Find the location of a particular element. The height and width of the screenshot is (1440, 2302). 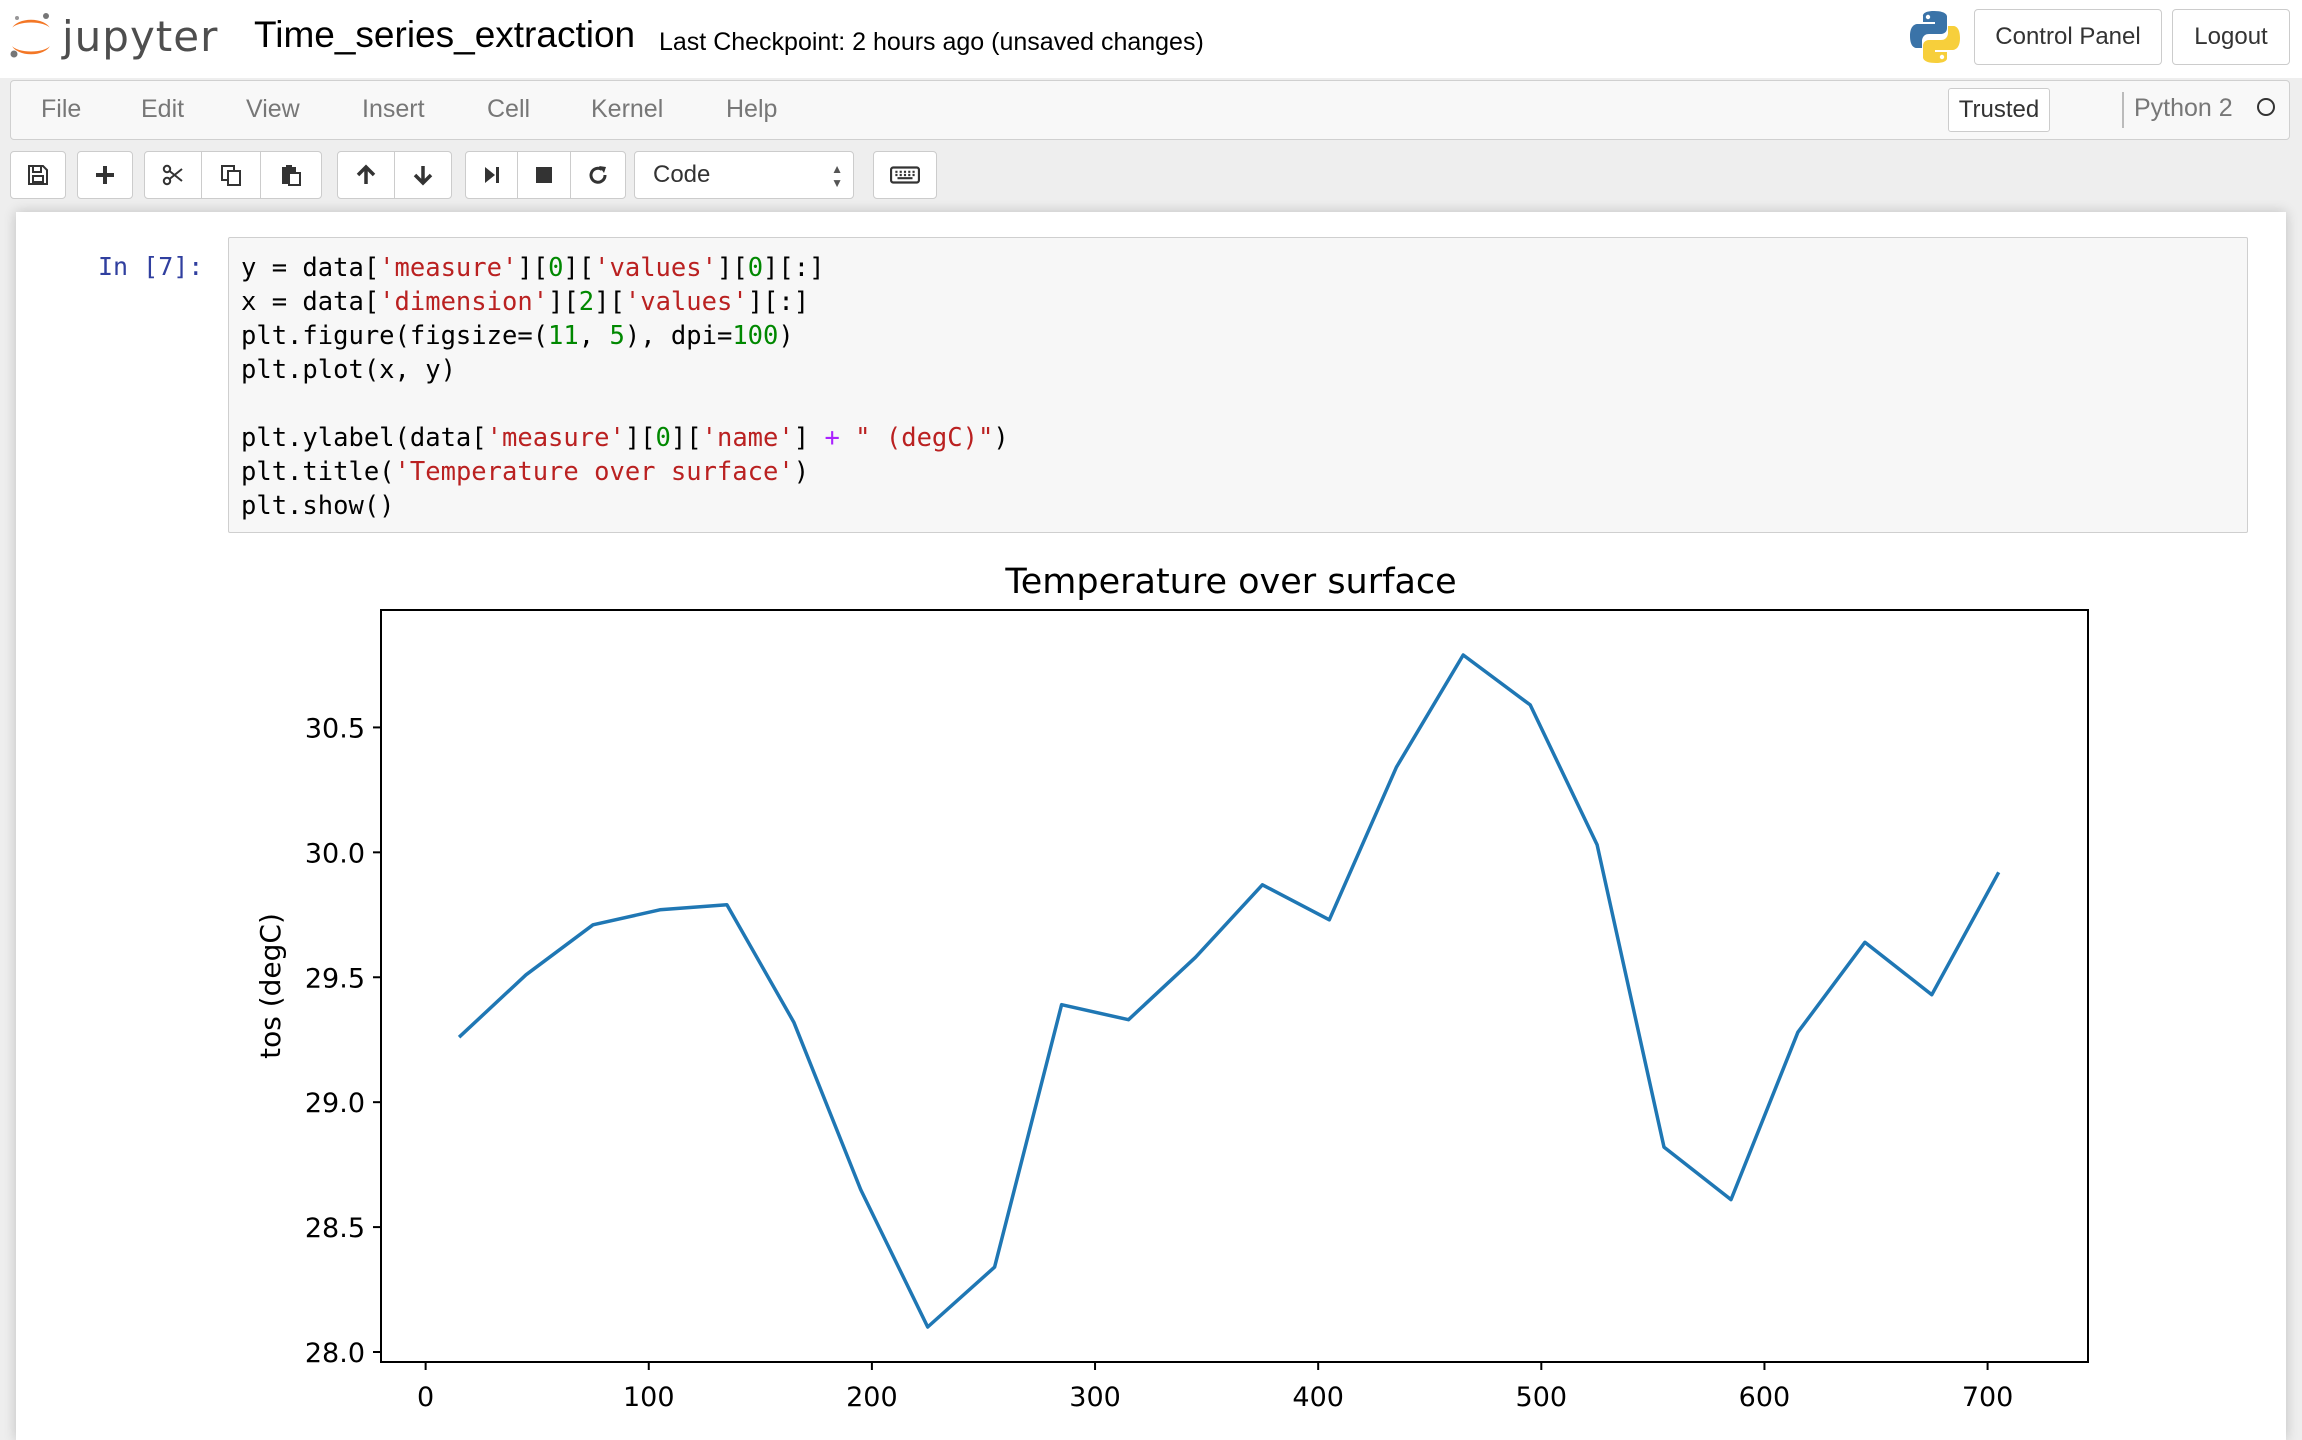

y-tick-label: 30.5 is located at coordinates (335, 728).